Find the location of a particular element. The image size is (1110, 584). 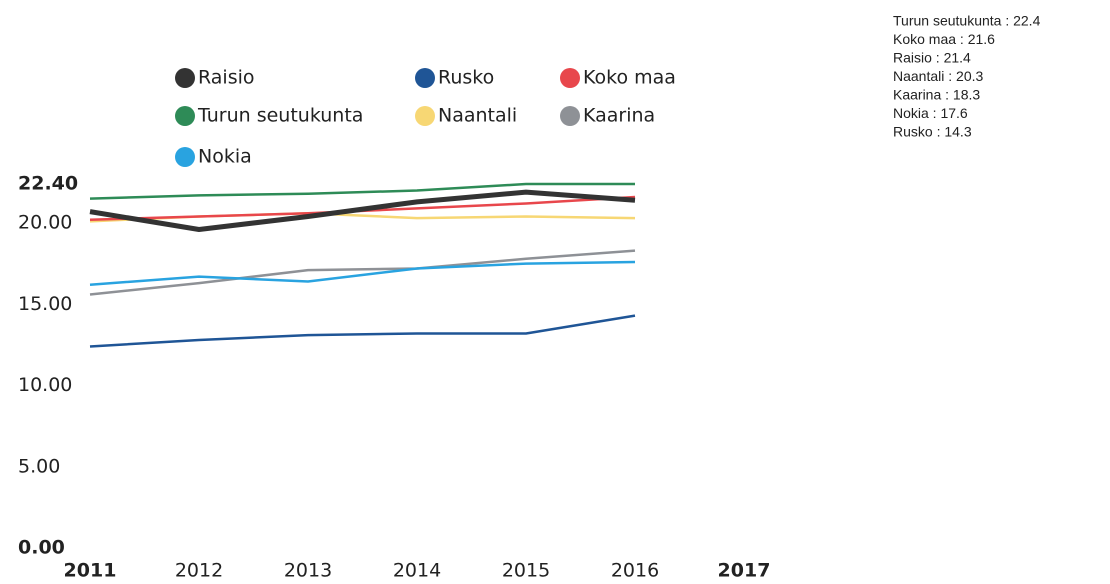

legend-label: Rusko is located at coordinates (466, 78).